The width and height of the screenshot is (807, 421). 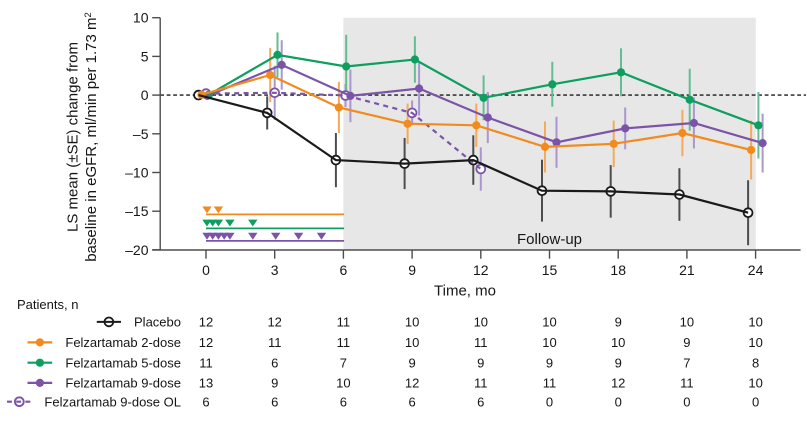 I want to click on svg-text: 5, so click(x=145, y=56).